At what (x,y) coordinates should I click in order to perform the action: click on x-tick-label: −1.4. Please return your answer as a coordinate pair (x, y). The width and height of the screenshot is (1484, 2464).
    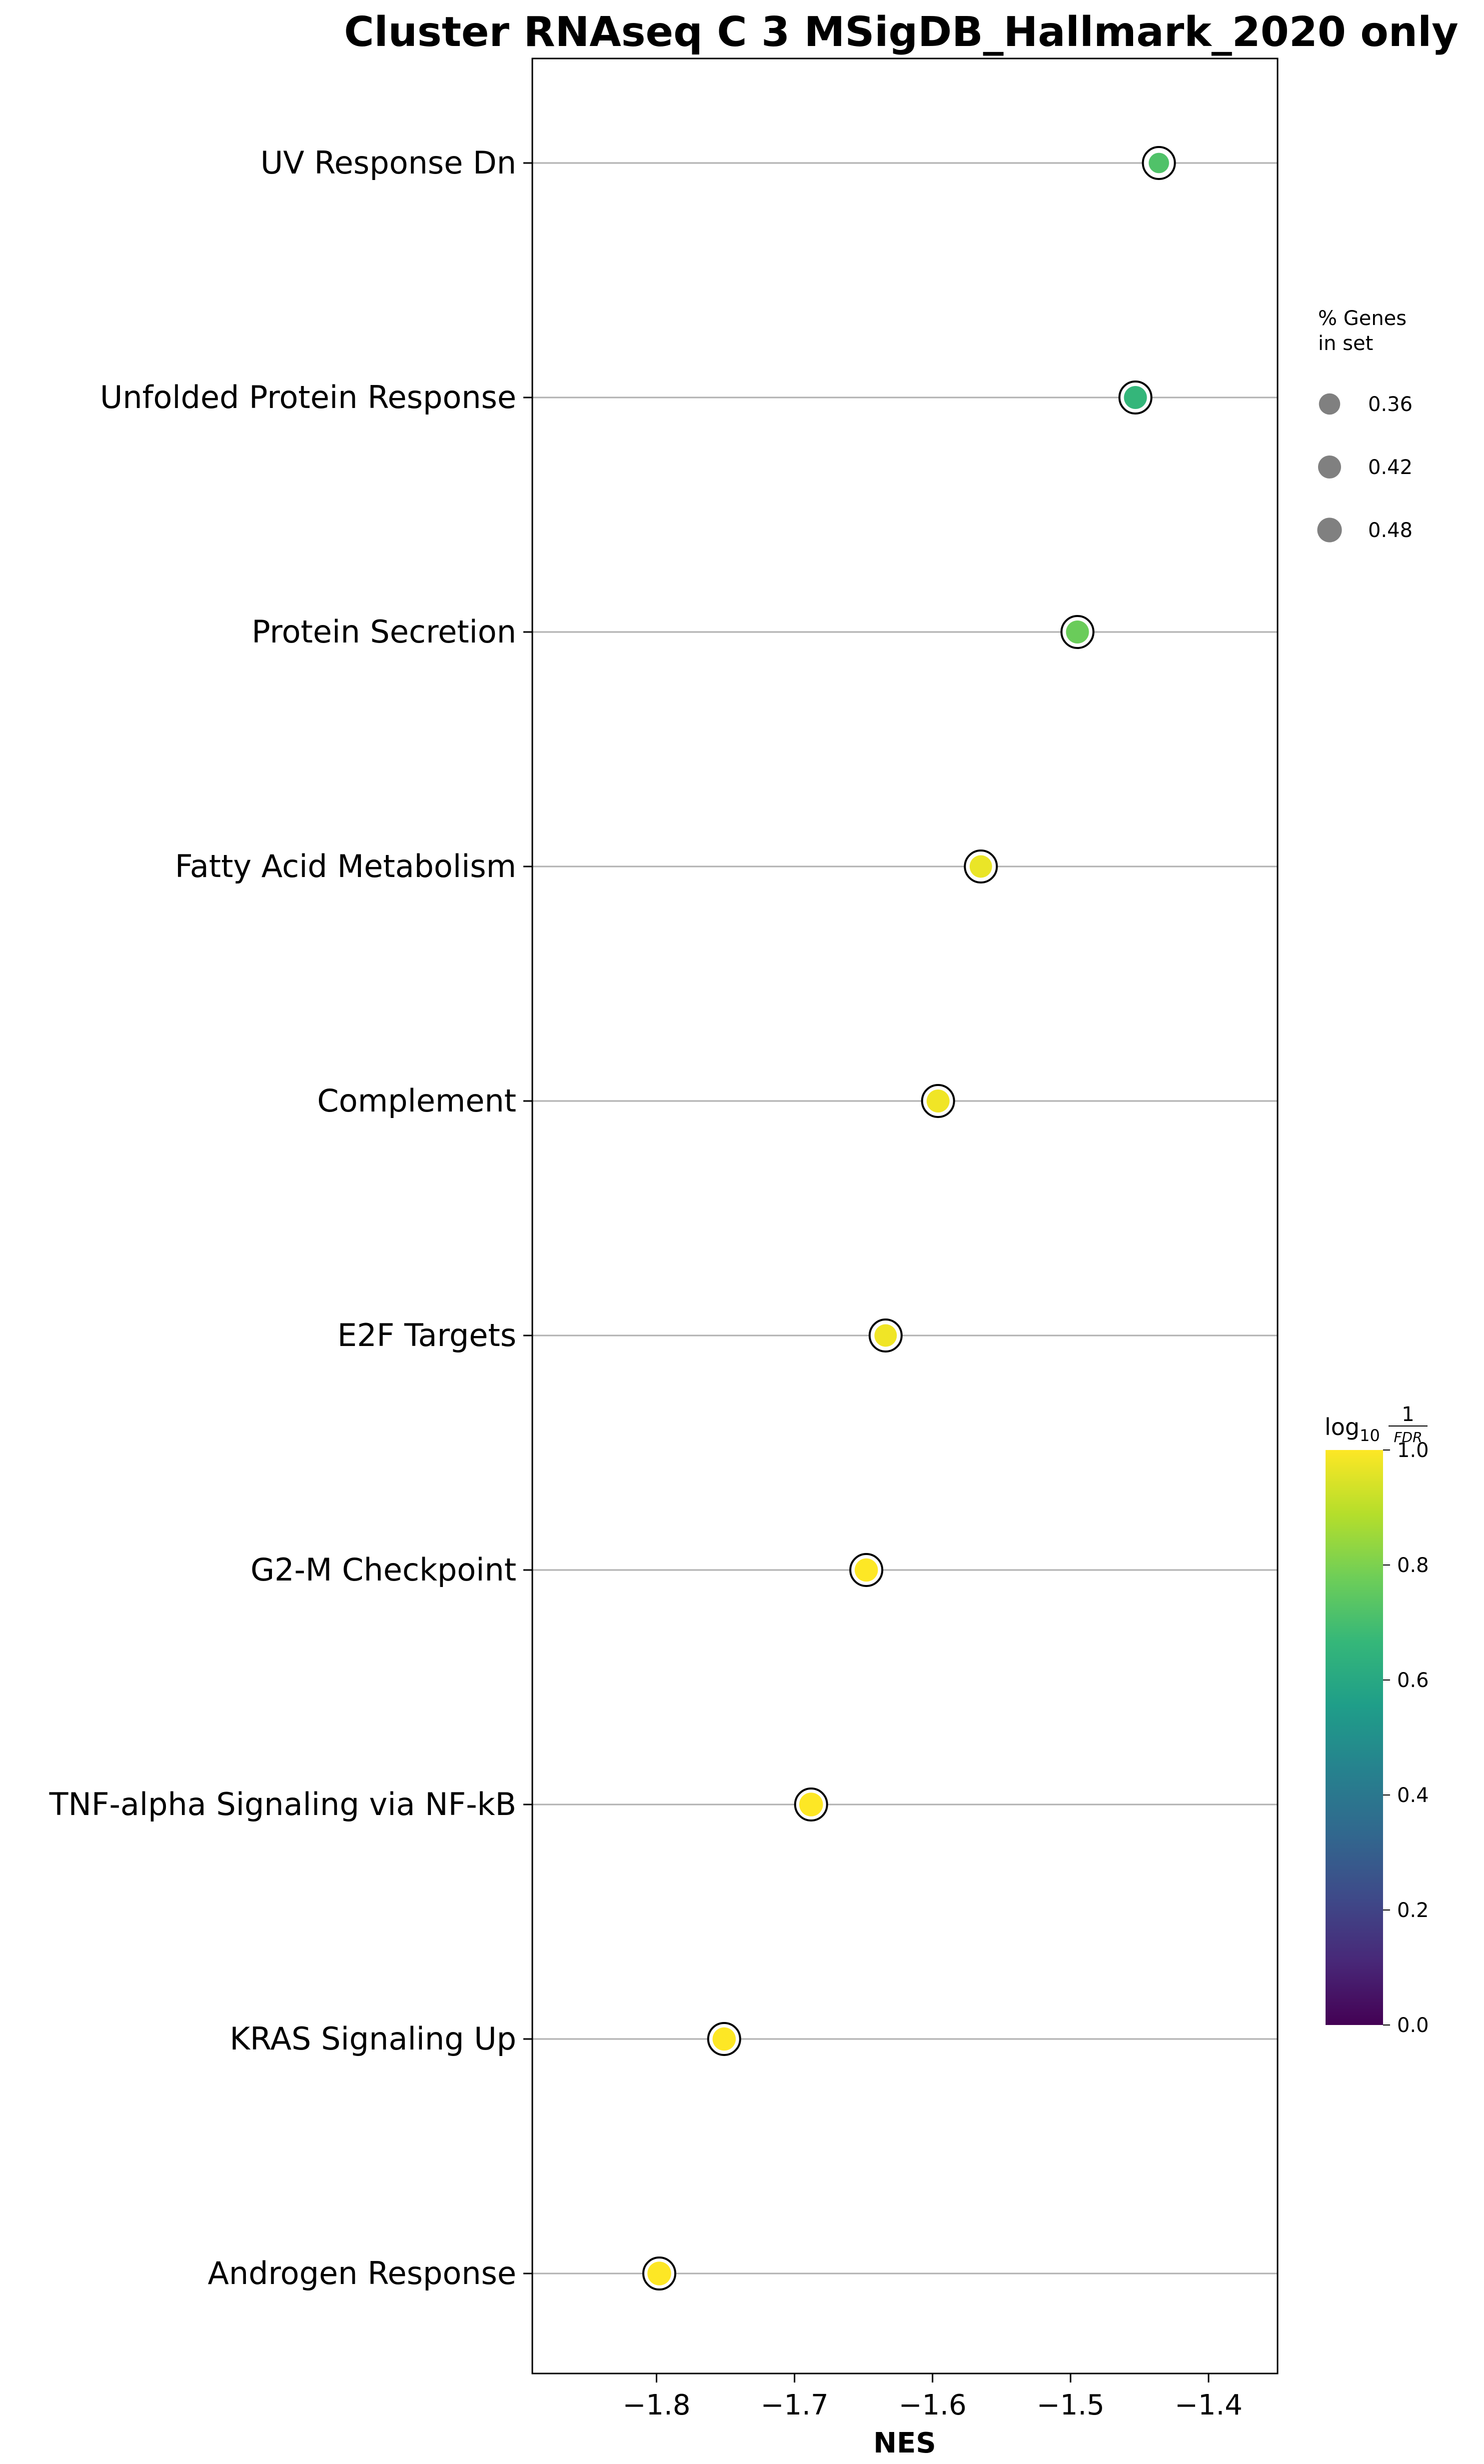
    Looking at the image, I should click on (1209, 2405).